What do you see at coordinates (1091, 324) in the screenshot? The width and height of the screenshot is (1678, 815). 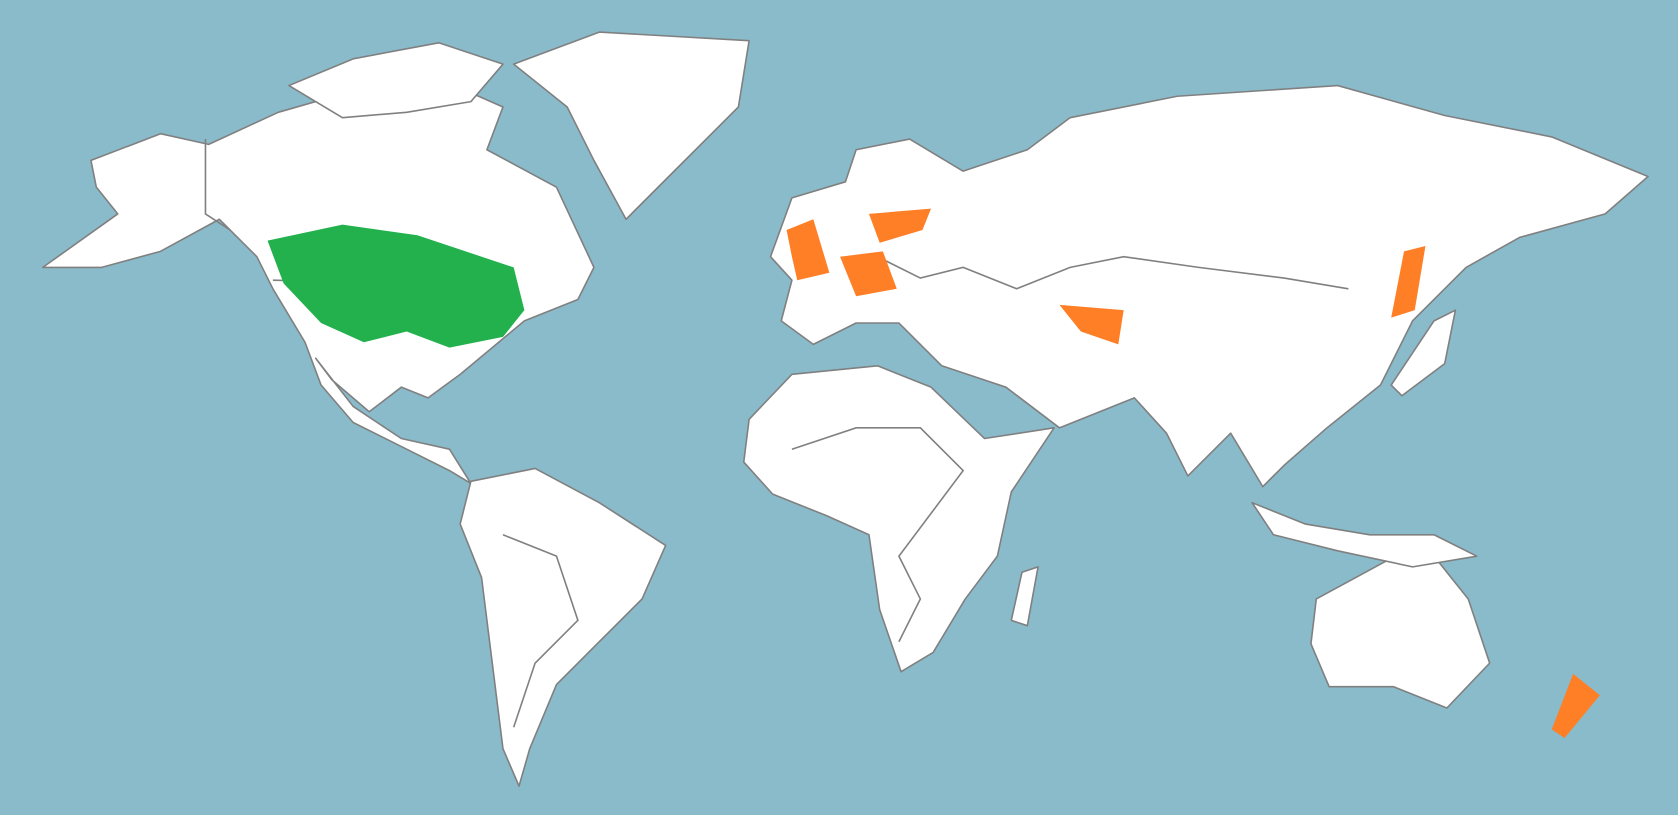 I see `introduced-range-uzbekistan` at bounding box center [1091, 324].